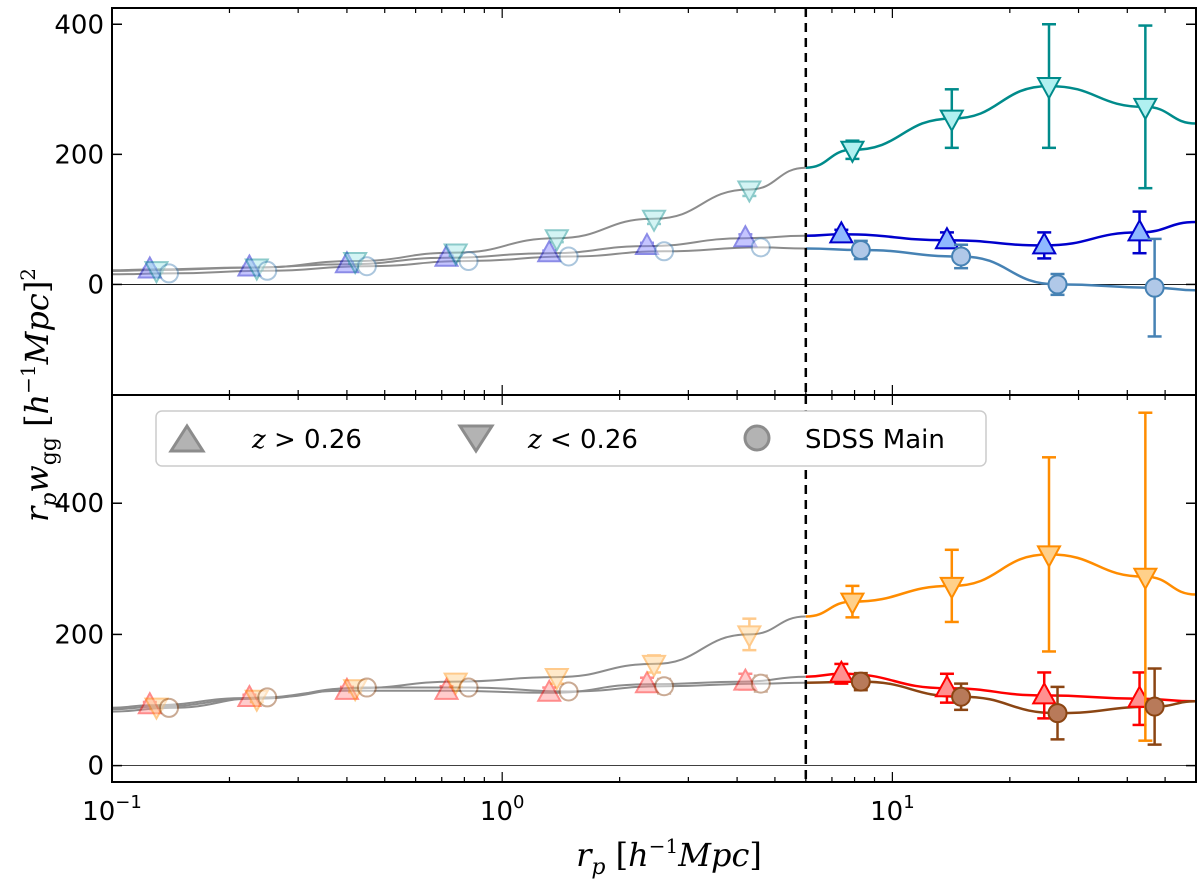 This screenshot has width=1200, height=880. Describe the element at coordinates (306, 440) in the screenshot. I see `legend-label-z-high: z > 0.26` at that location.